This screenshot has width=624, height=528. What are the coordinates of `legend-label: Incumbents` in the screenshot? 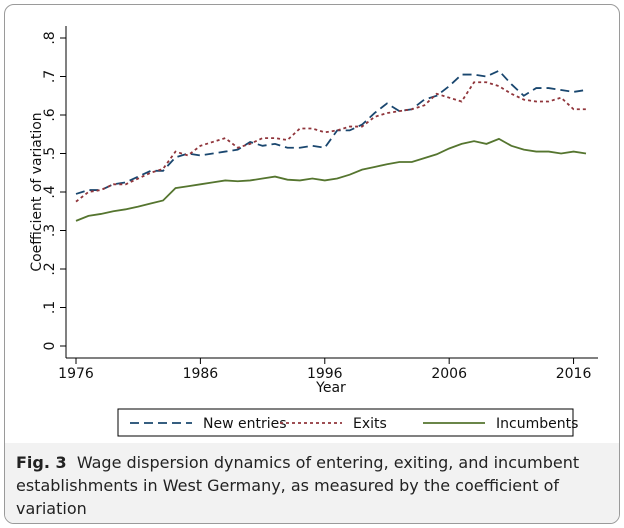 It's located at (537, 424).